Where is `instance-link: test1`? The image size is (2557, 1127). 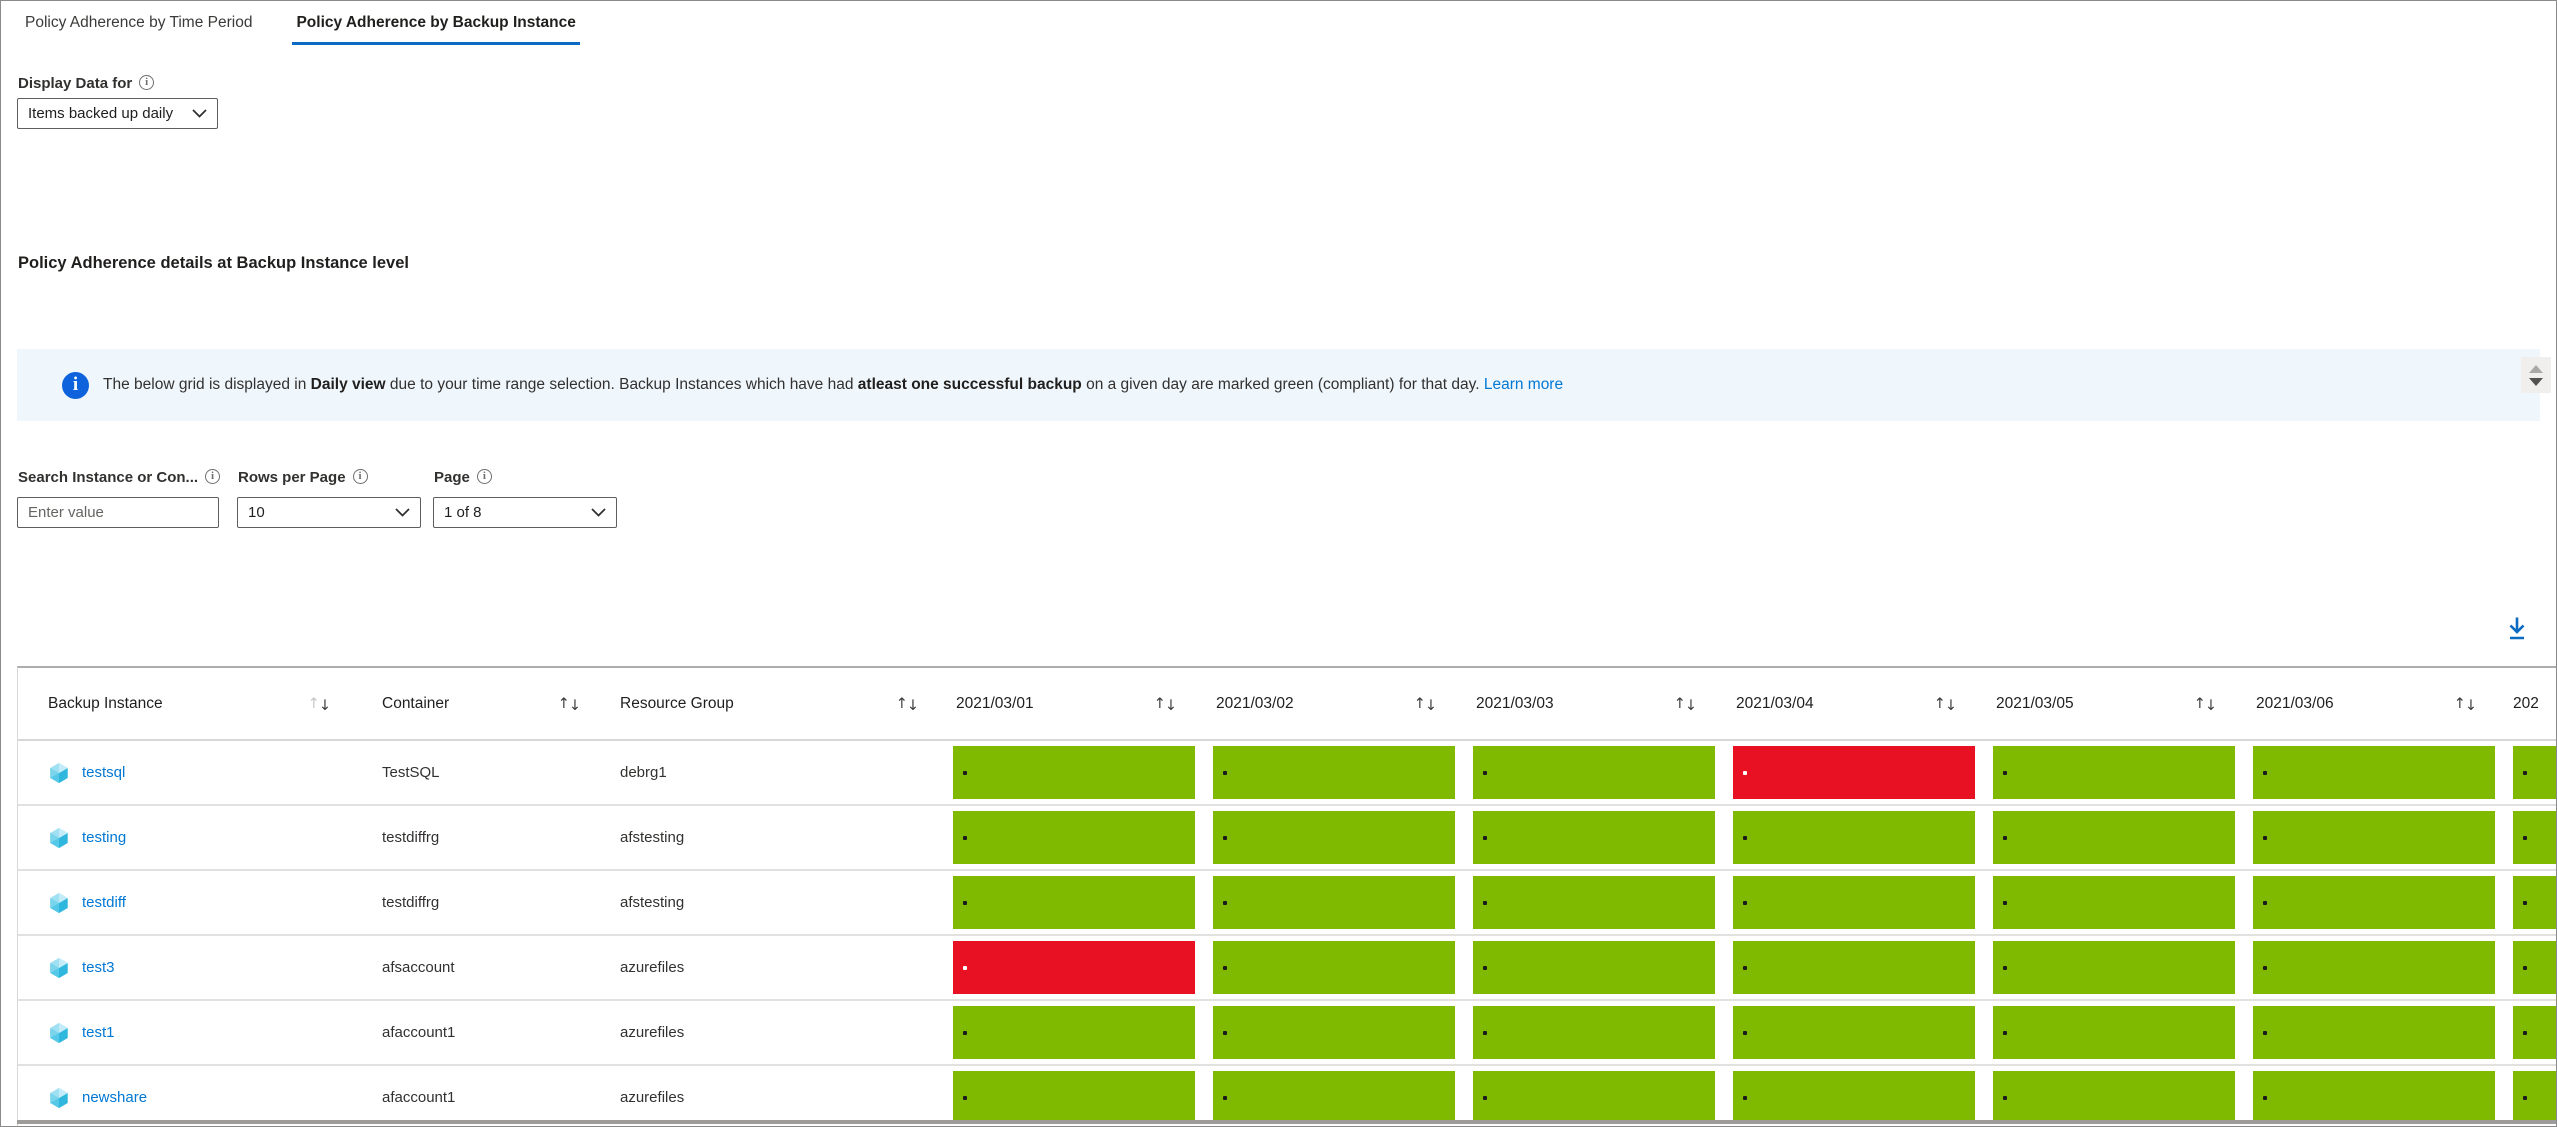 instance-link: test1 is located at coordinates (98, 1032).